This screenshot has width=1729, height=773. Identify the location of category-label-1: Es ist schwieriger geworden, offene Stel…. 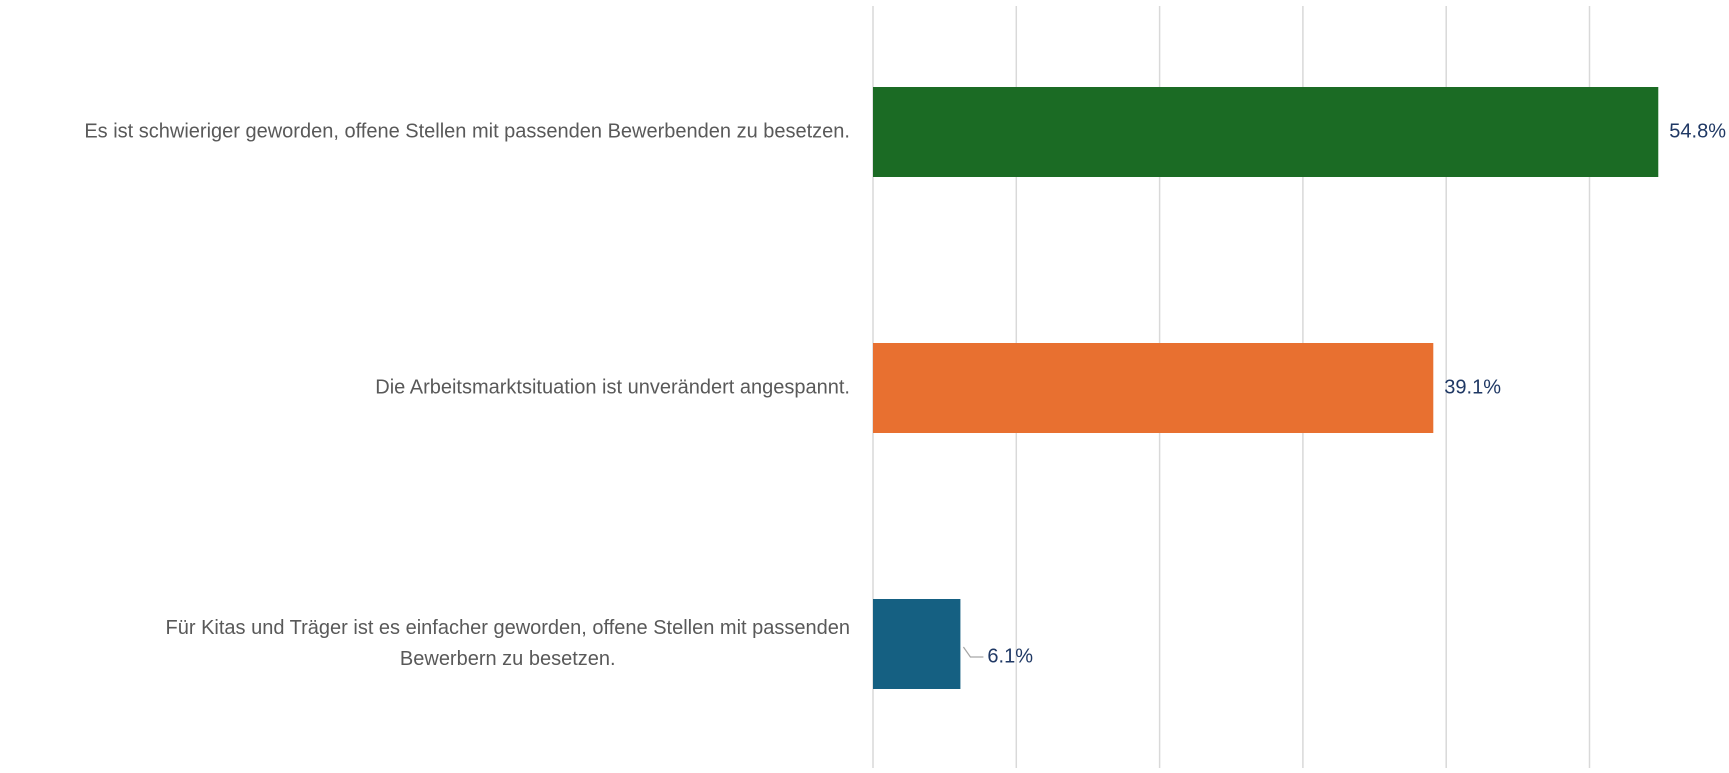
(425, 132).